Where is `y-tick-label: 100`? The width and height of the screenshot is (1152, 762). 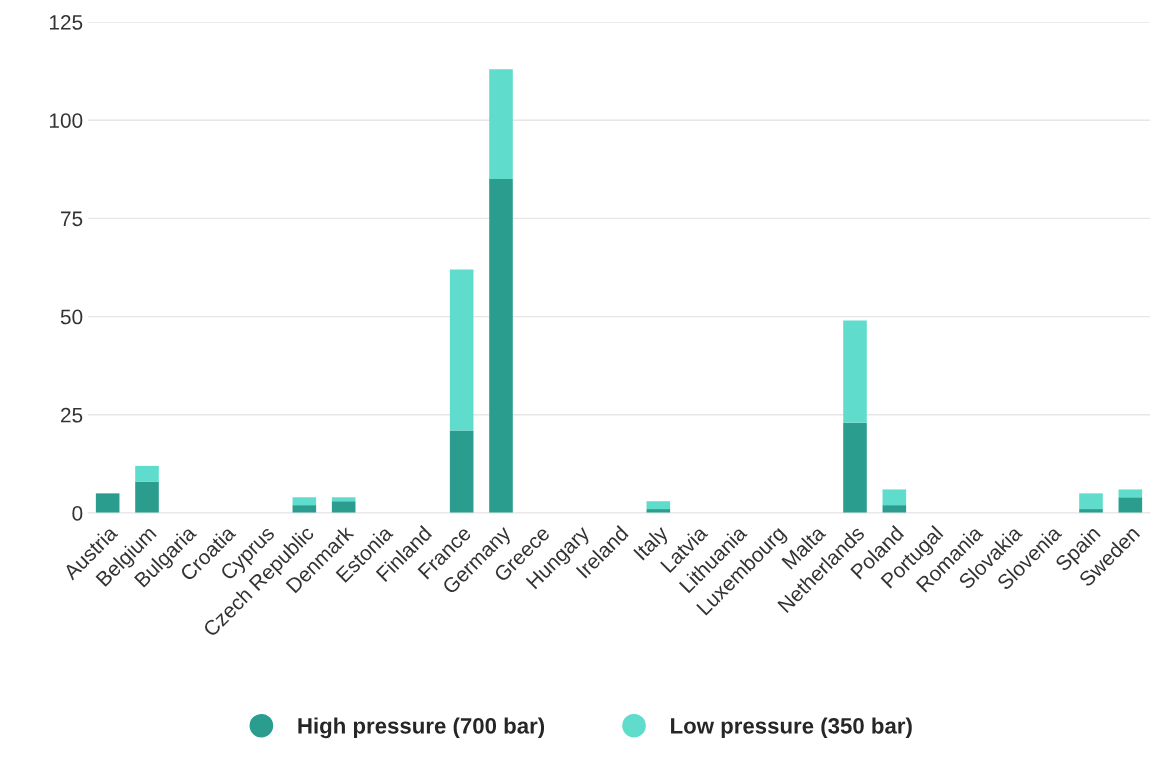 y-tick-label: 100 is located at coordinates (66, 120).